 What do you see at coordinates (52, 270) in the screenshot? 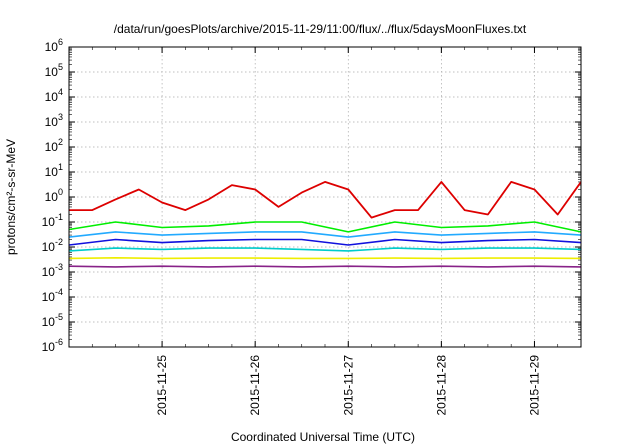
I see `y-tick-label: 10⁻³` at bounding box center [52, 270].